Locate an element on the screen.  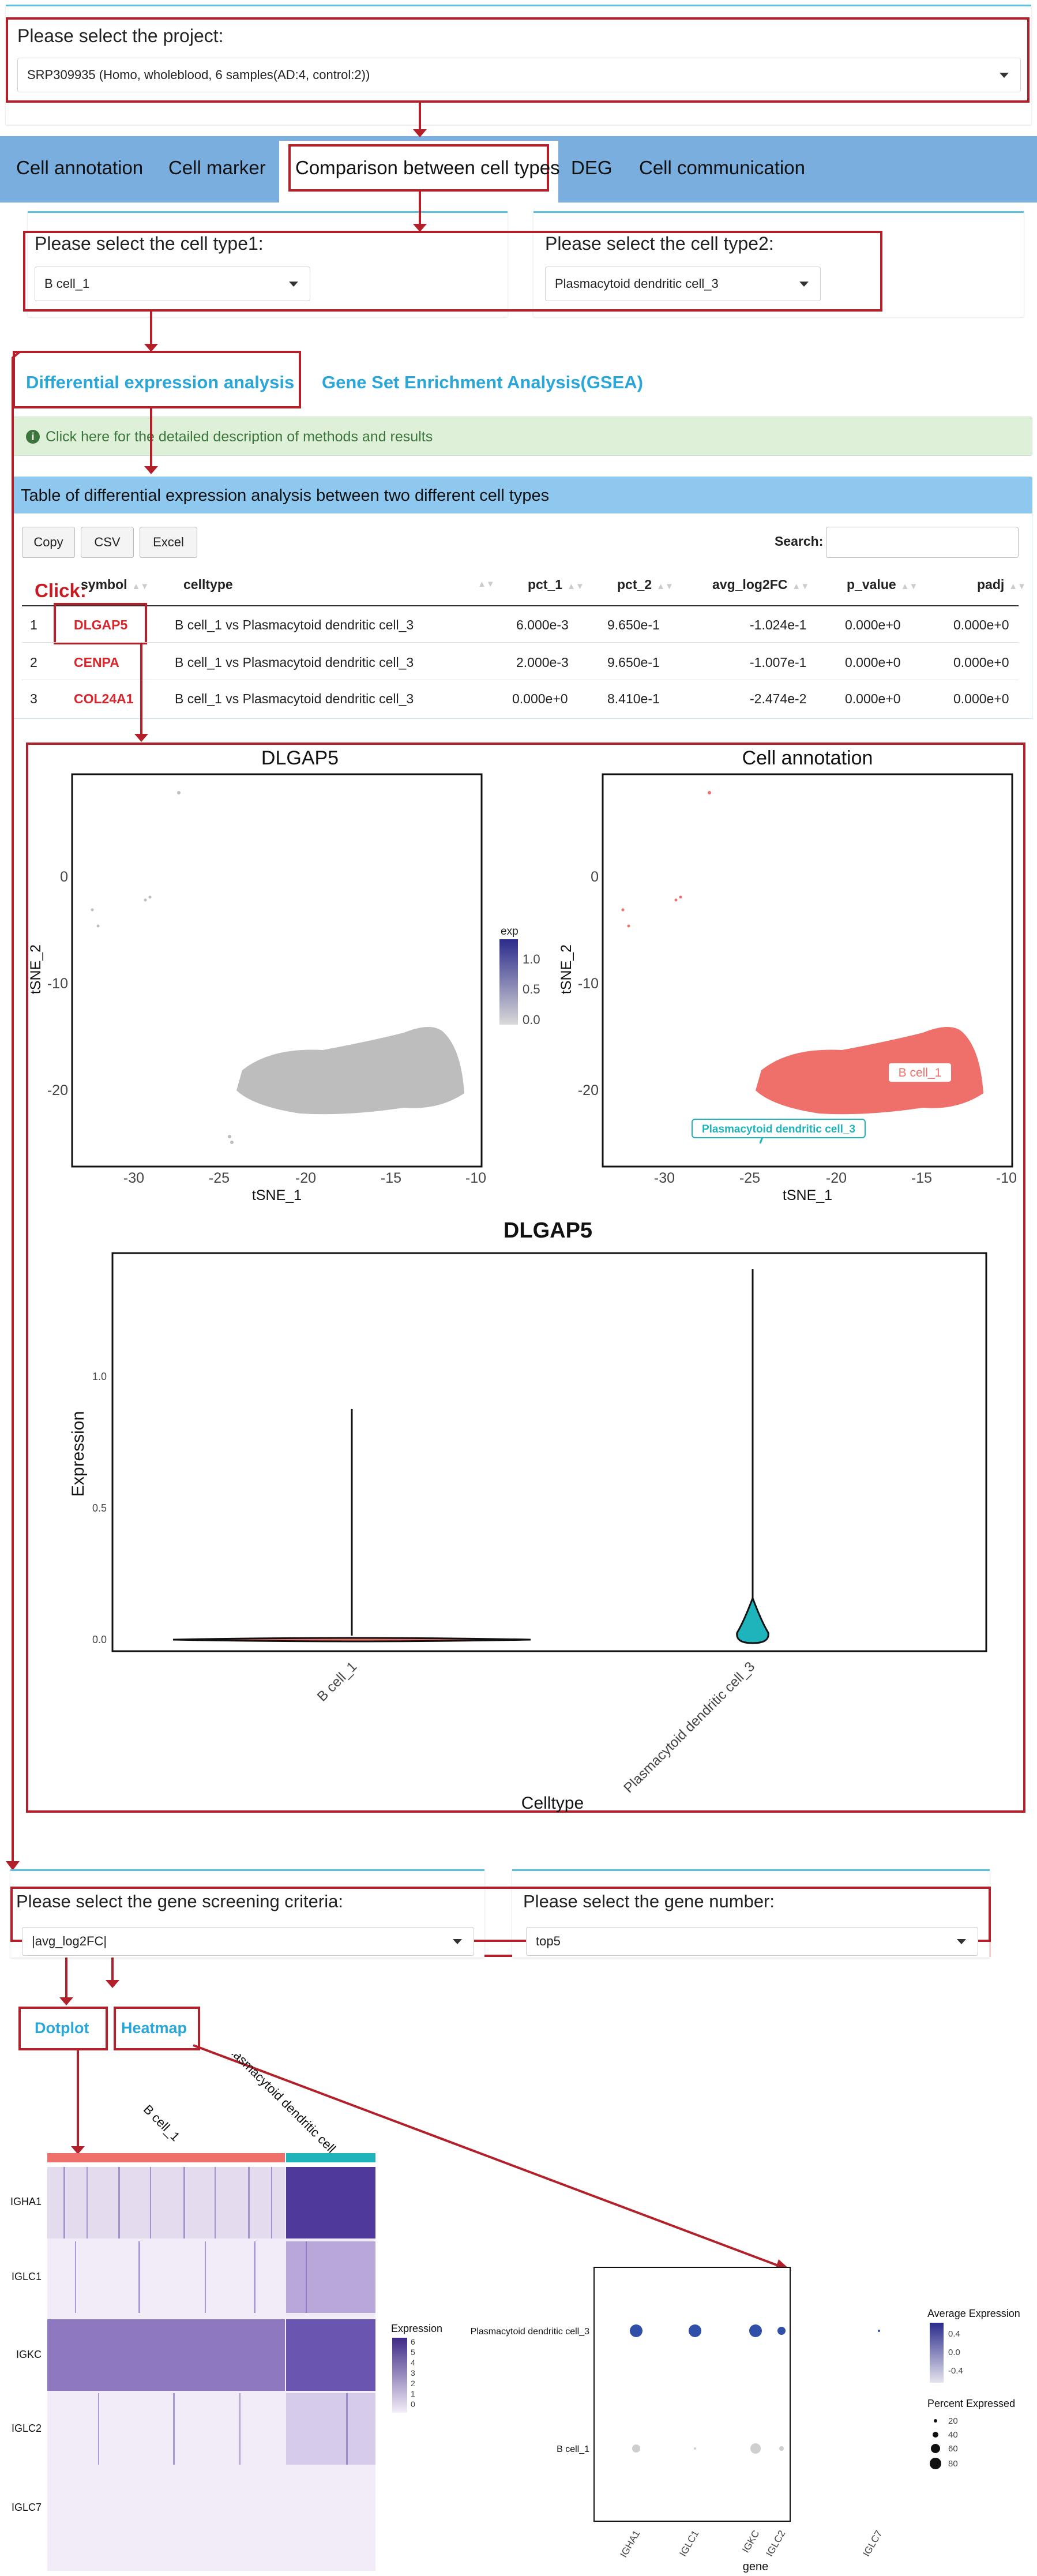
dotplot-avg-tick: -0.4 is located at coordinates (955, 2371).